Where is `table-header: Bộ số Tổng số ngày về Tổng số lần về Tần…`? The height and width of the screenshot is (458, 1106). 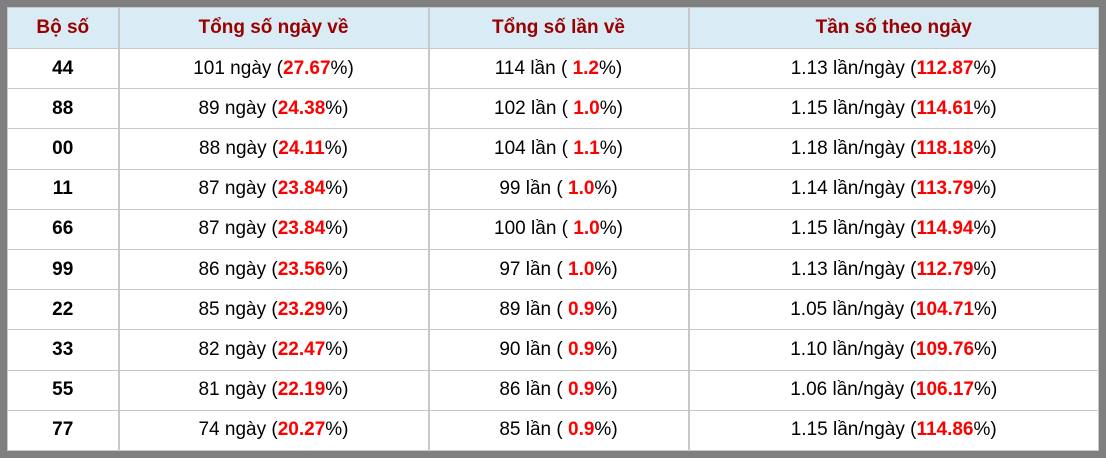 table-header: Bộ số Tổng số ngày về Tổng số lần về Tần… is located at coordinates (553, 28).